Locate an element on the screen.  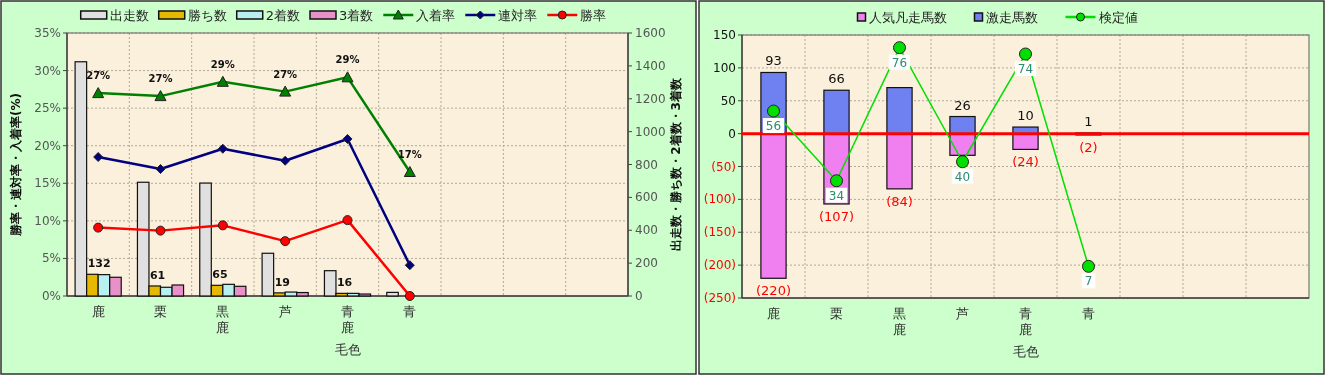
y-tick-label: (100) is located at coordinates (719, 199).